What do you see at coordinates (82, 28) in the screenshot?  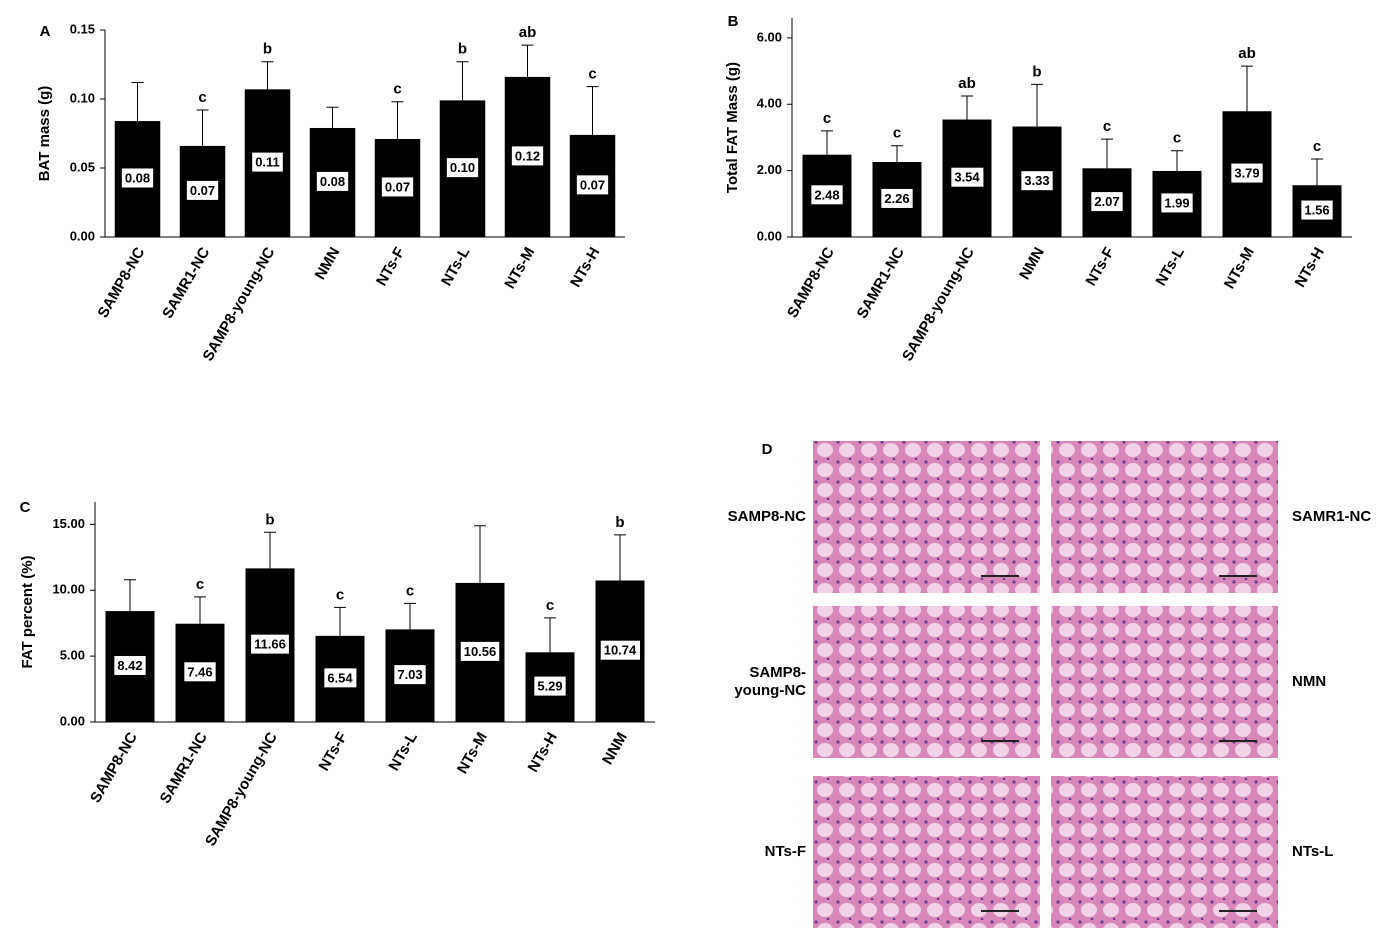 I see `y-tick-label: 0.15` at bounding box center [82, 28].